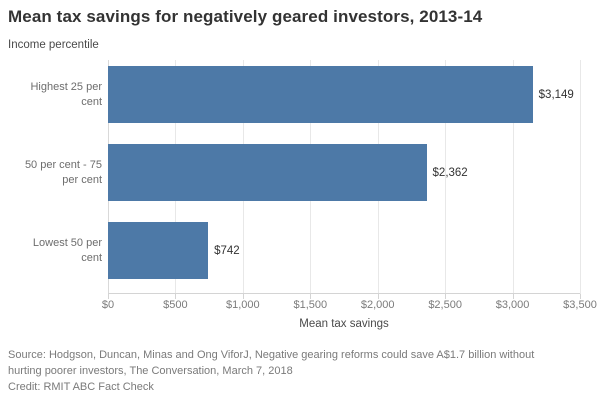 The image size is (606, 407). I want to click on value-label: $2,362, so click(450, 172).